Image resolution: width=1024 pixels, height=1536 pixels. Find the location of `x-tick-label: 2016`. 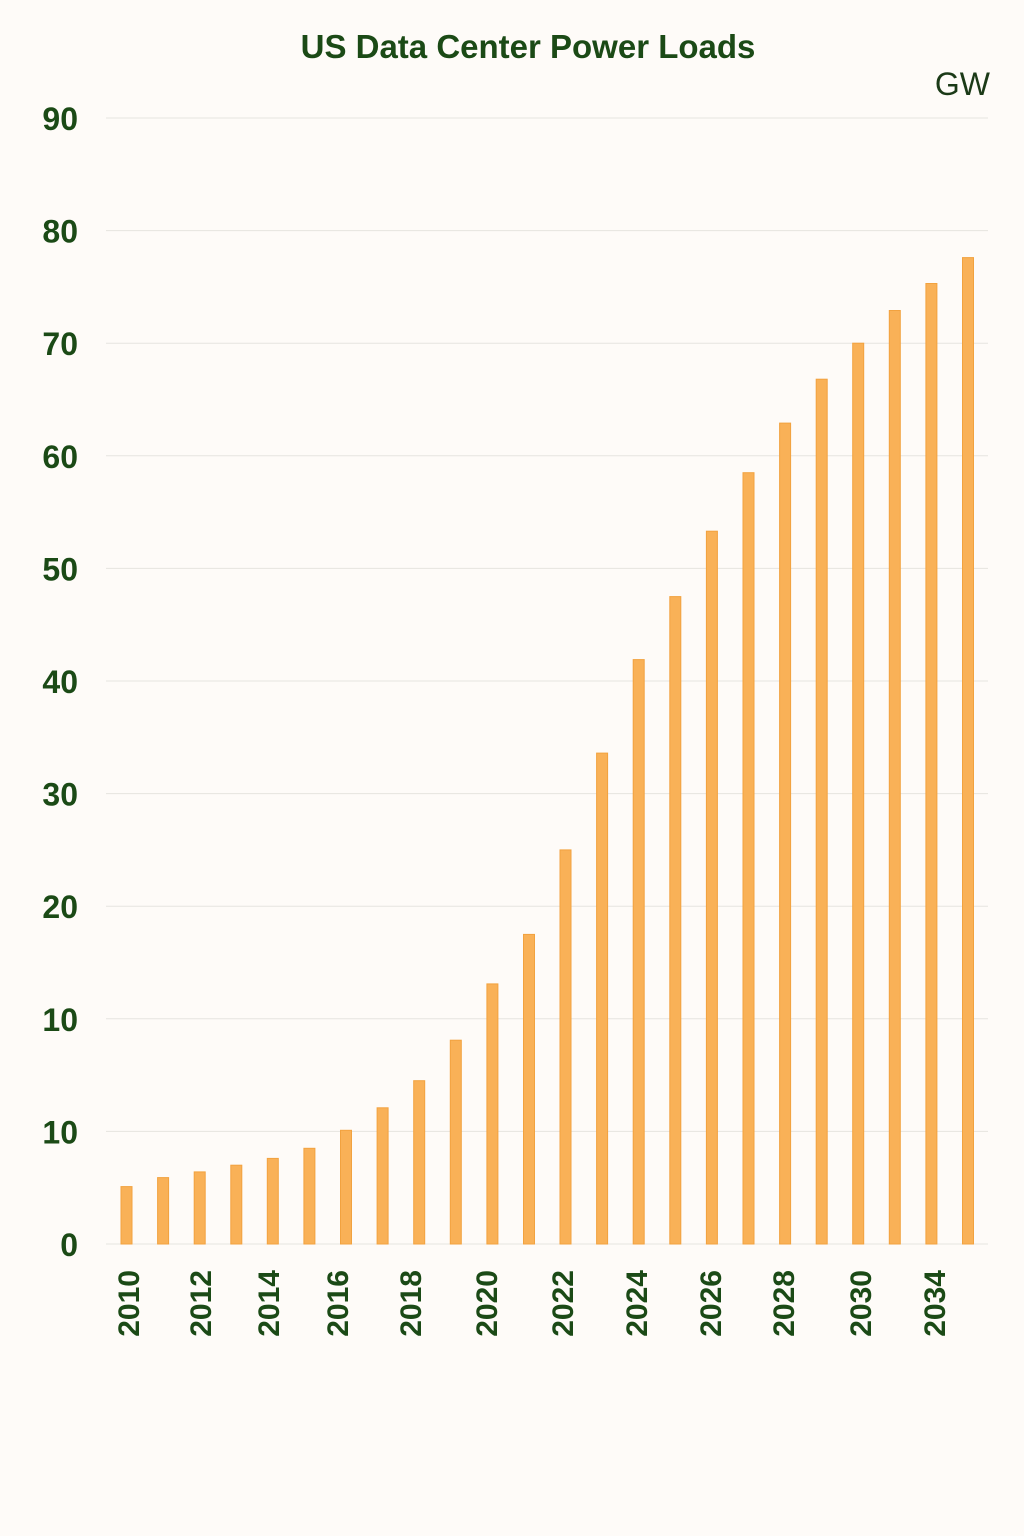

x-tick-label: 2016 is located at coordinates (338, 1303).